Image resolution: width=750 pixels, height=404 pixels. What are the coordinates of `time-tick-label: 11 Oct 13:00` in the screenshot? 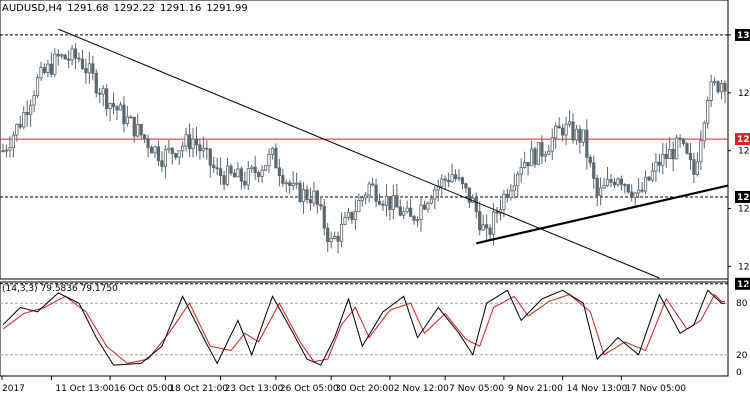 It's located at (84, 389).